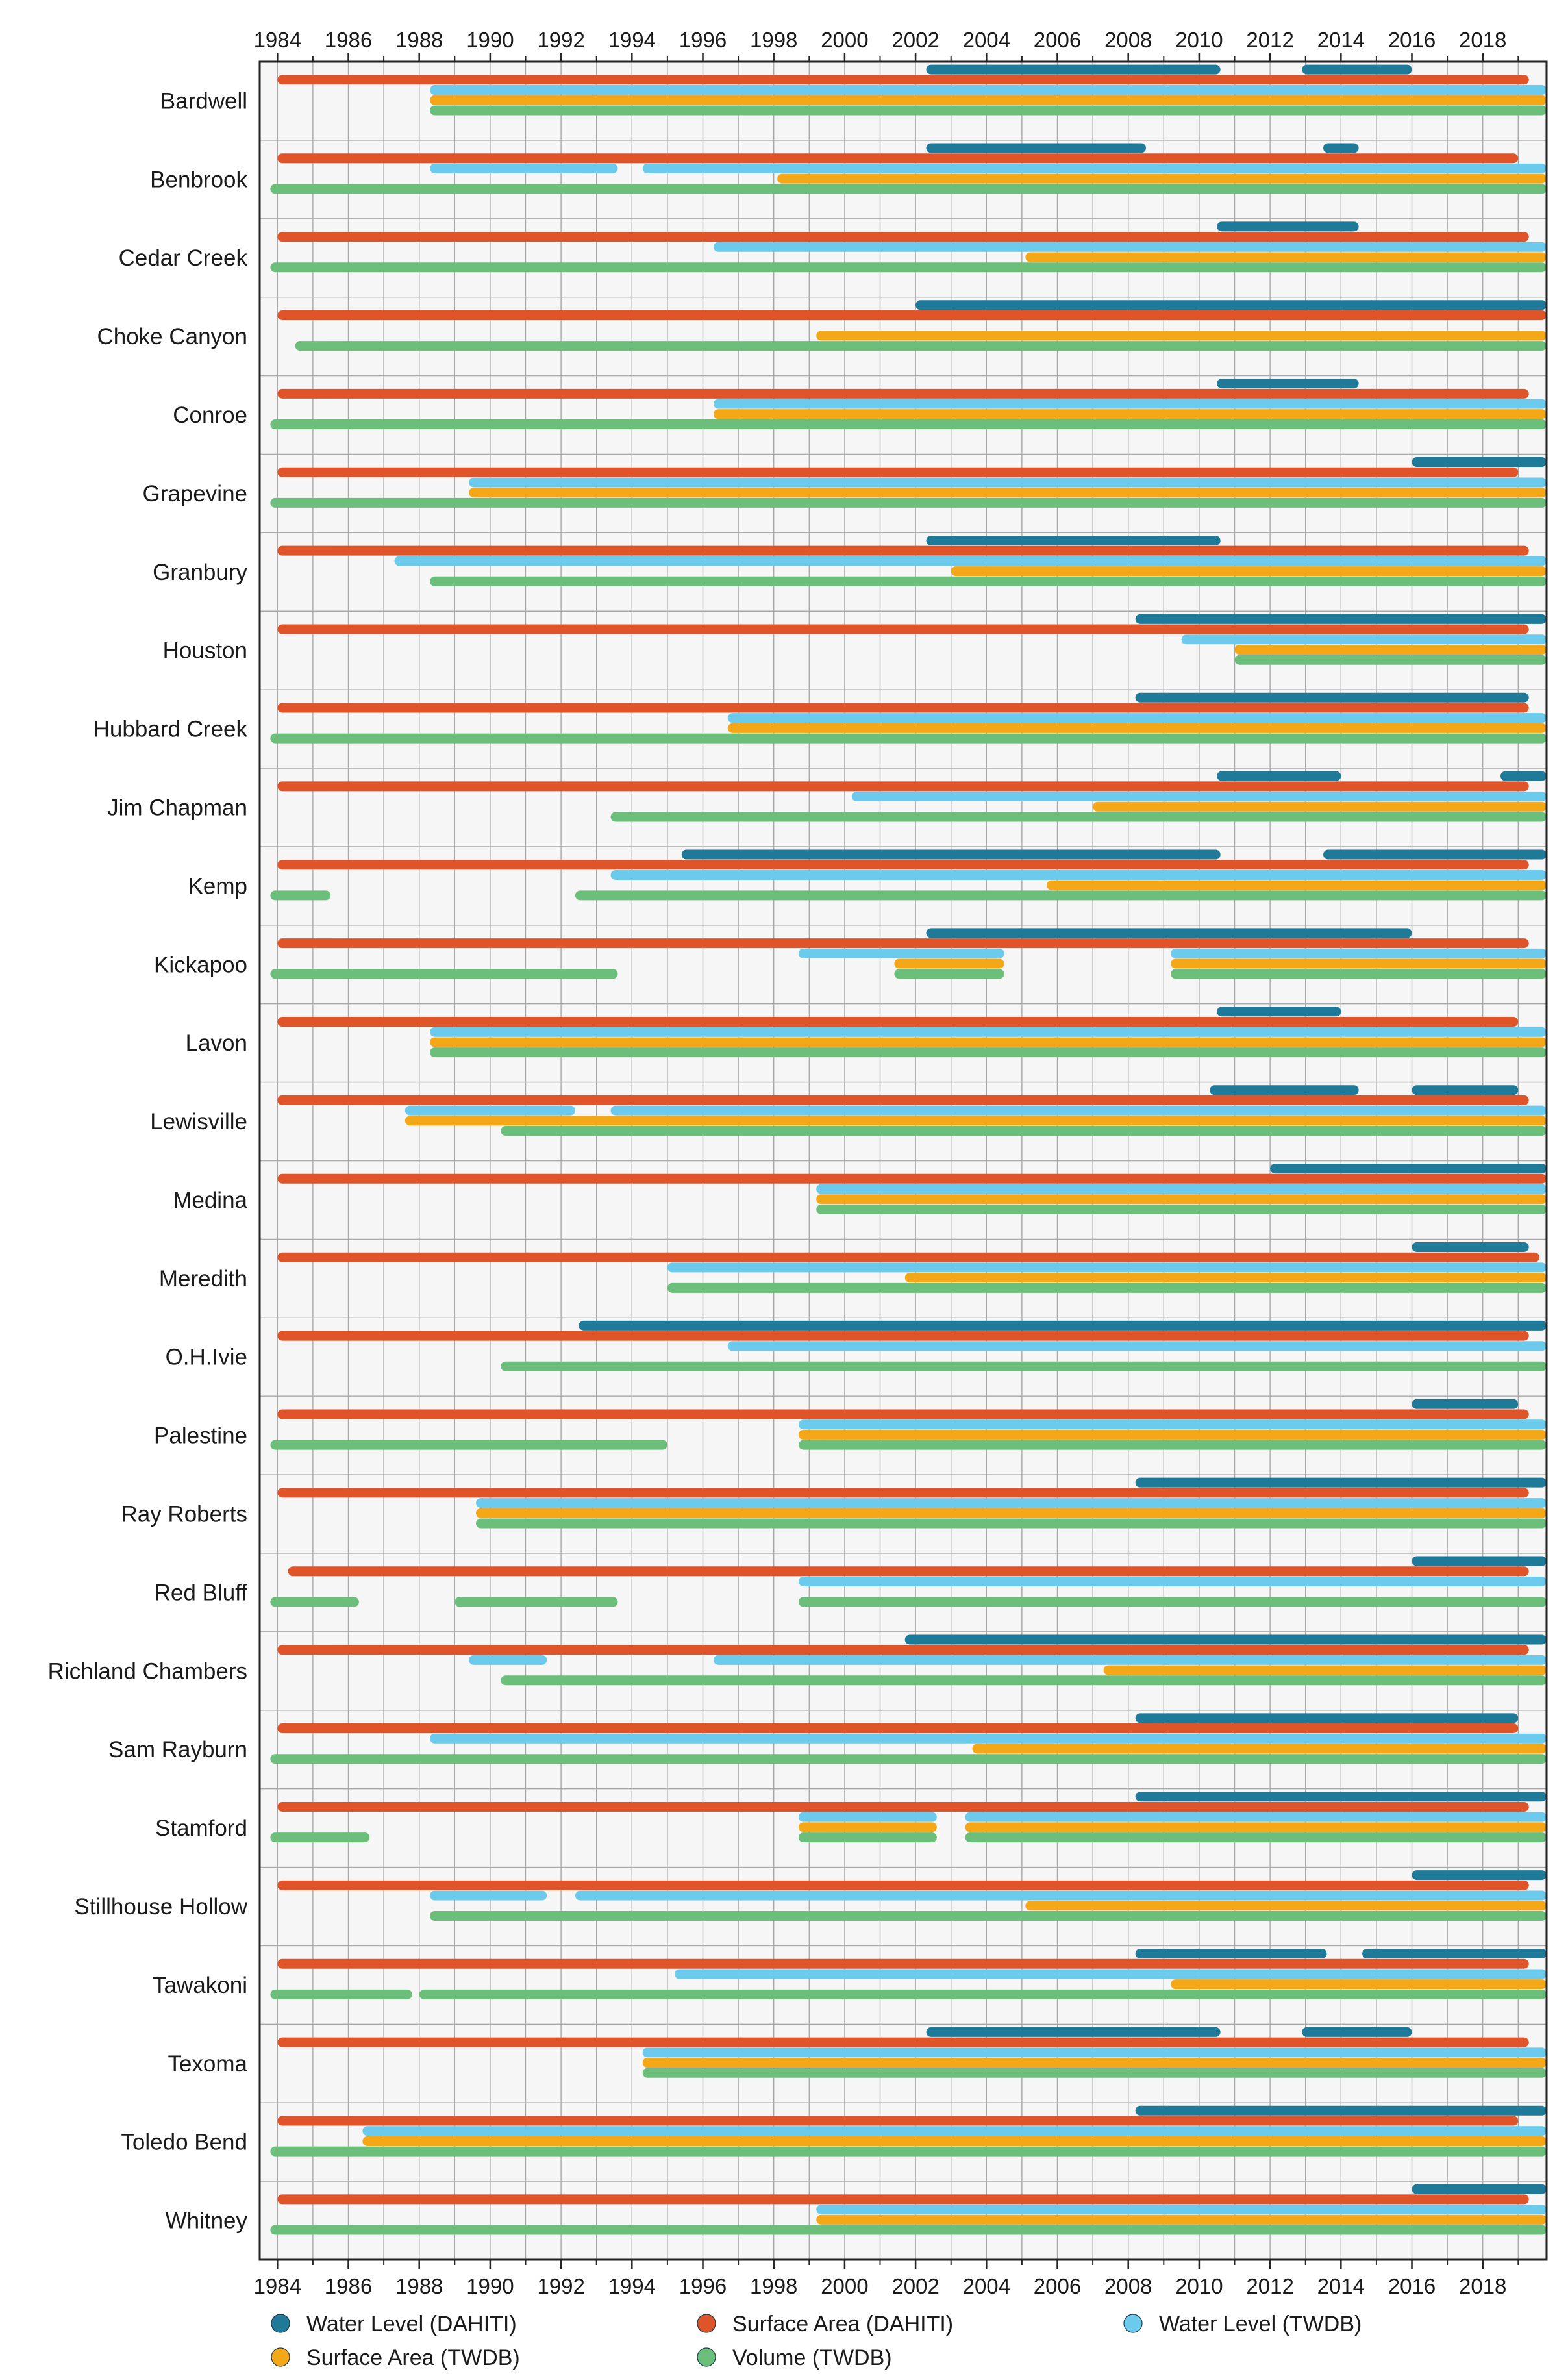 The height and width of the screenshot is (2376, 1568). What do you see at coordinates (490, 2286) in the screenshot?
I see `x-tick-label-bottom: 1990` at bounding box center [490, 2286].